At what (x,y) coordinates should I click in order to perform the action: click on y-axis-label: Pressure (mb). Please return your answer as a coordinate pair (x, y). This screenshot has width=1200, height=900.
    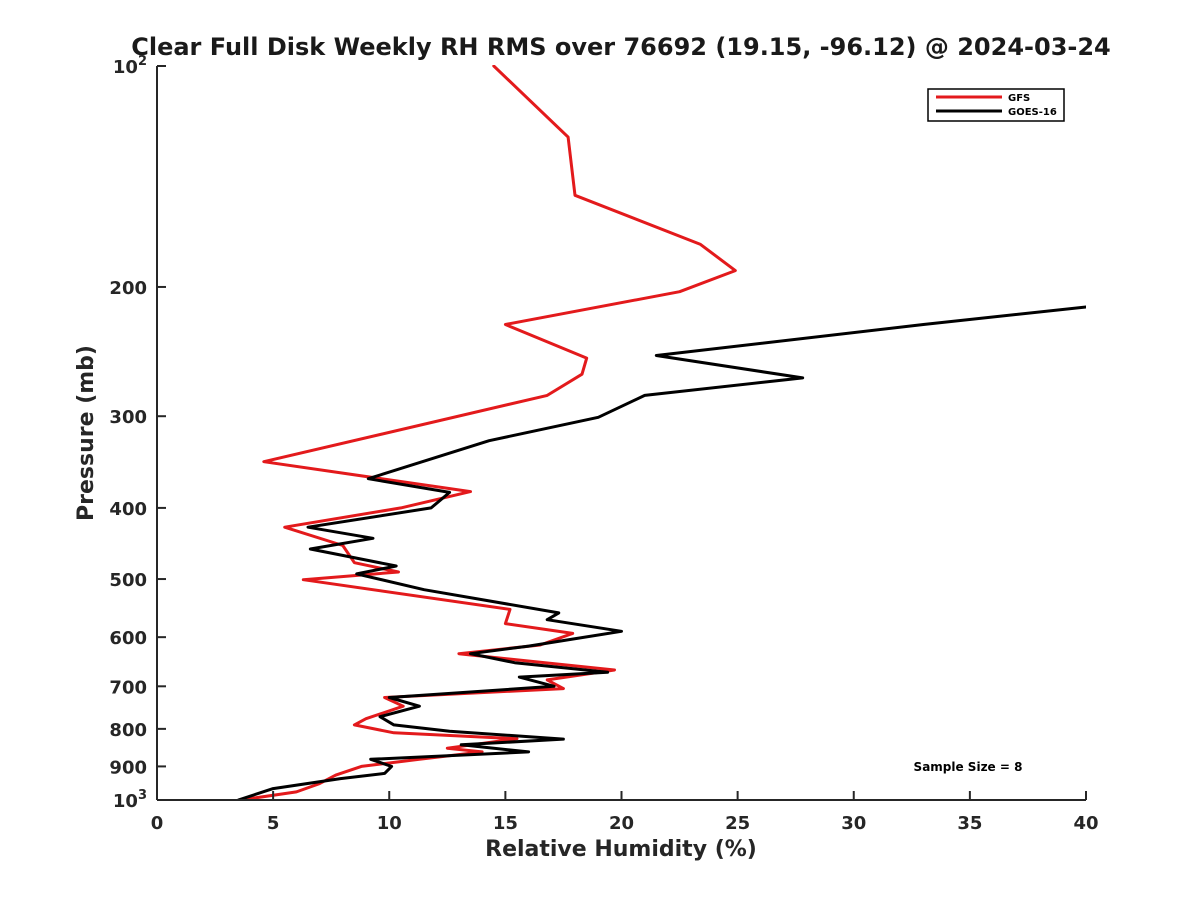
    Looking at the image, I should click on (86, 433).